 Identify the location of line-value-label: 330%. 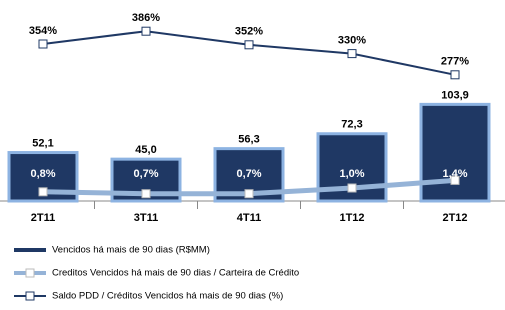
(352, 41).